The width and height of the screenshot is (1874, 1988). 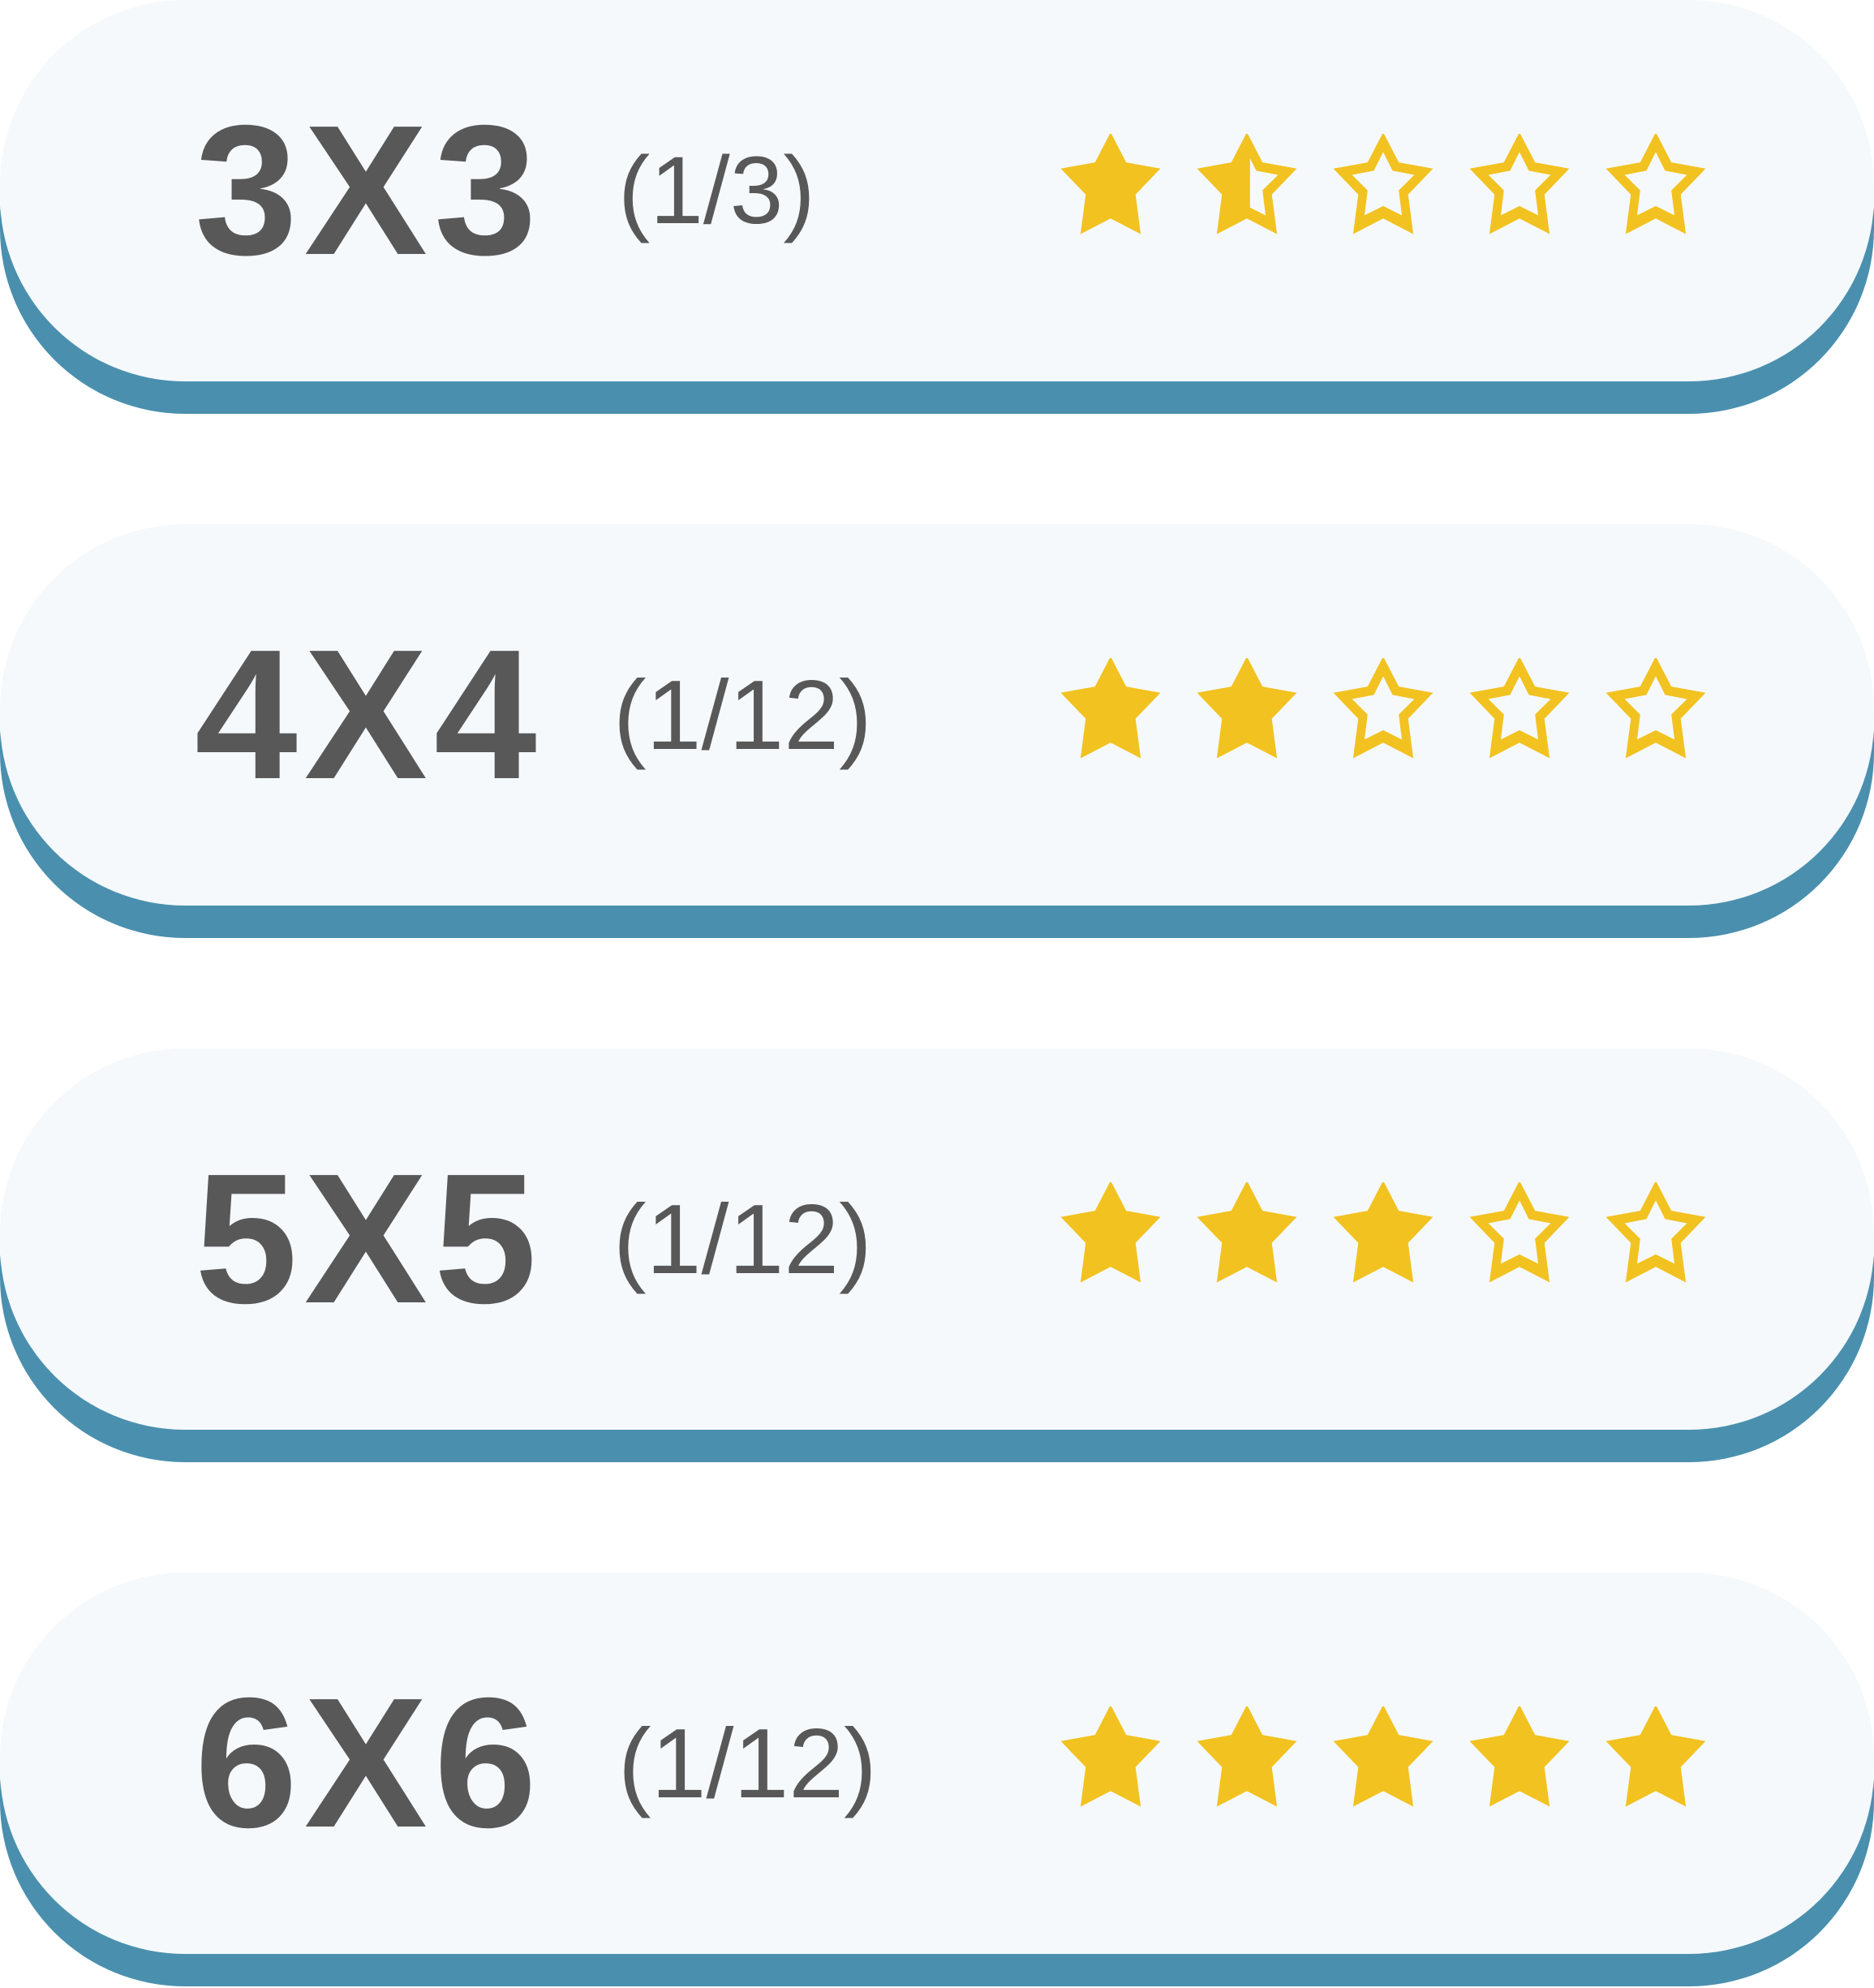 What do you see at coordinates (369, 1239) in the screenshot?
I see `grid-size-label: 5X5` at bounding box center [369, 1239].